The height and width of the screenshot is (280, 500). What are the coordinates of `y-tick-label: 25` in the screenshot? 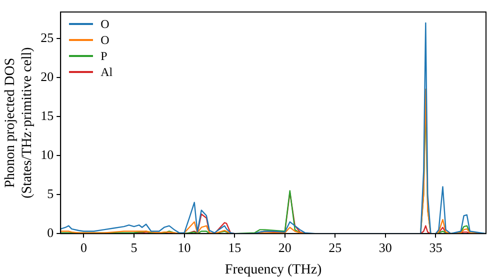 It's located at (47, 37).